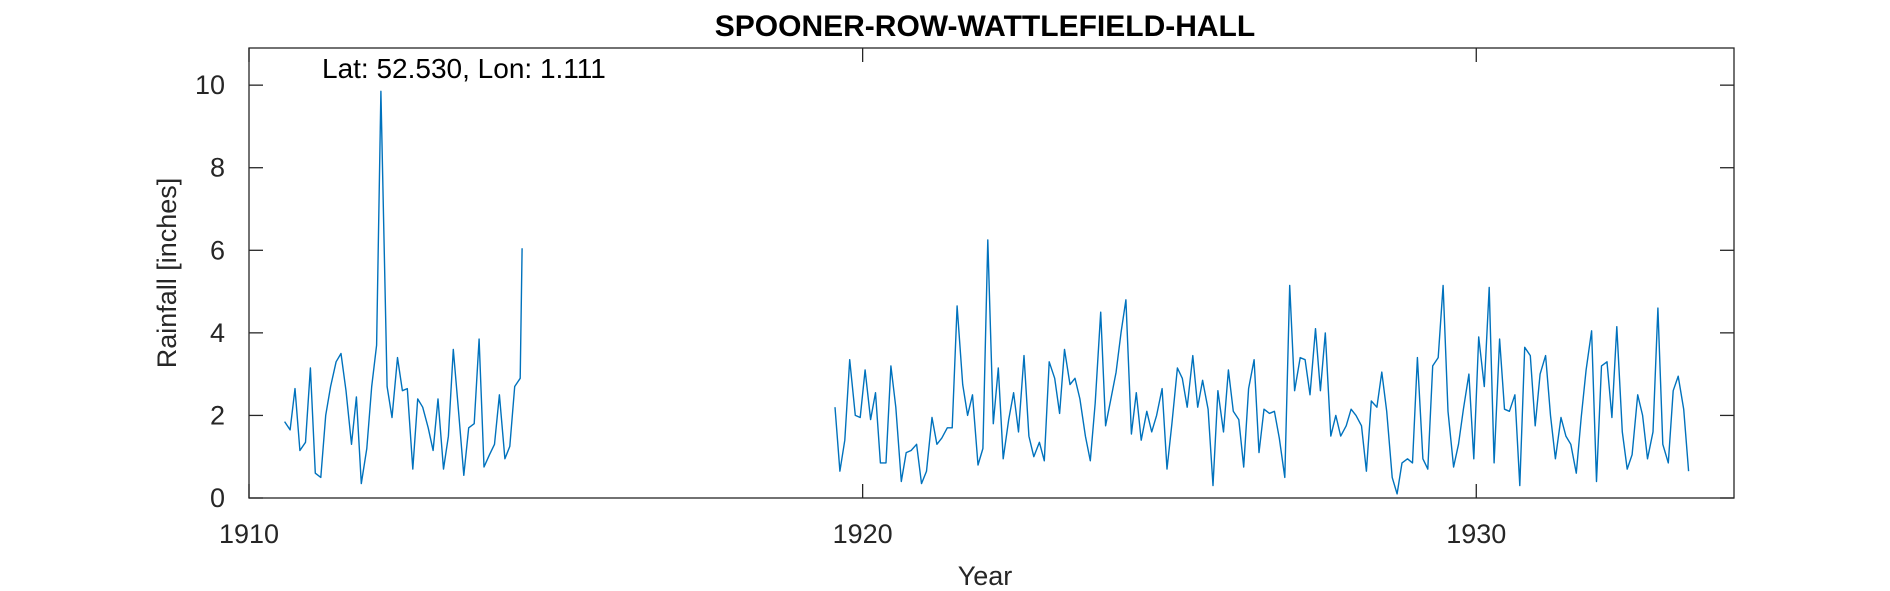 This screenshot has height=591, width=1890. What do you see at coordinates (464, 68) in the screenshot?
I see `lat-lon-annotation: Lat: 52.530, Lon: 1.111` at bounding box center [464, 68].